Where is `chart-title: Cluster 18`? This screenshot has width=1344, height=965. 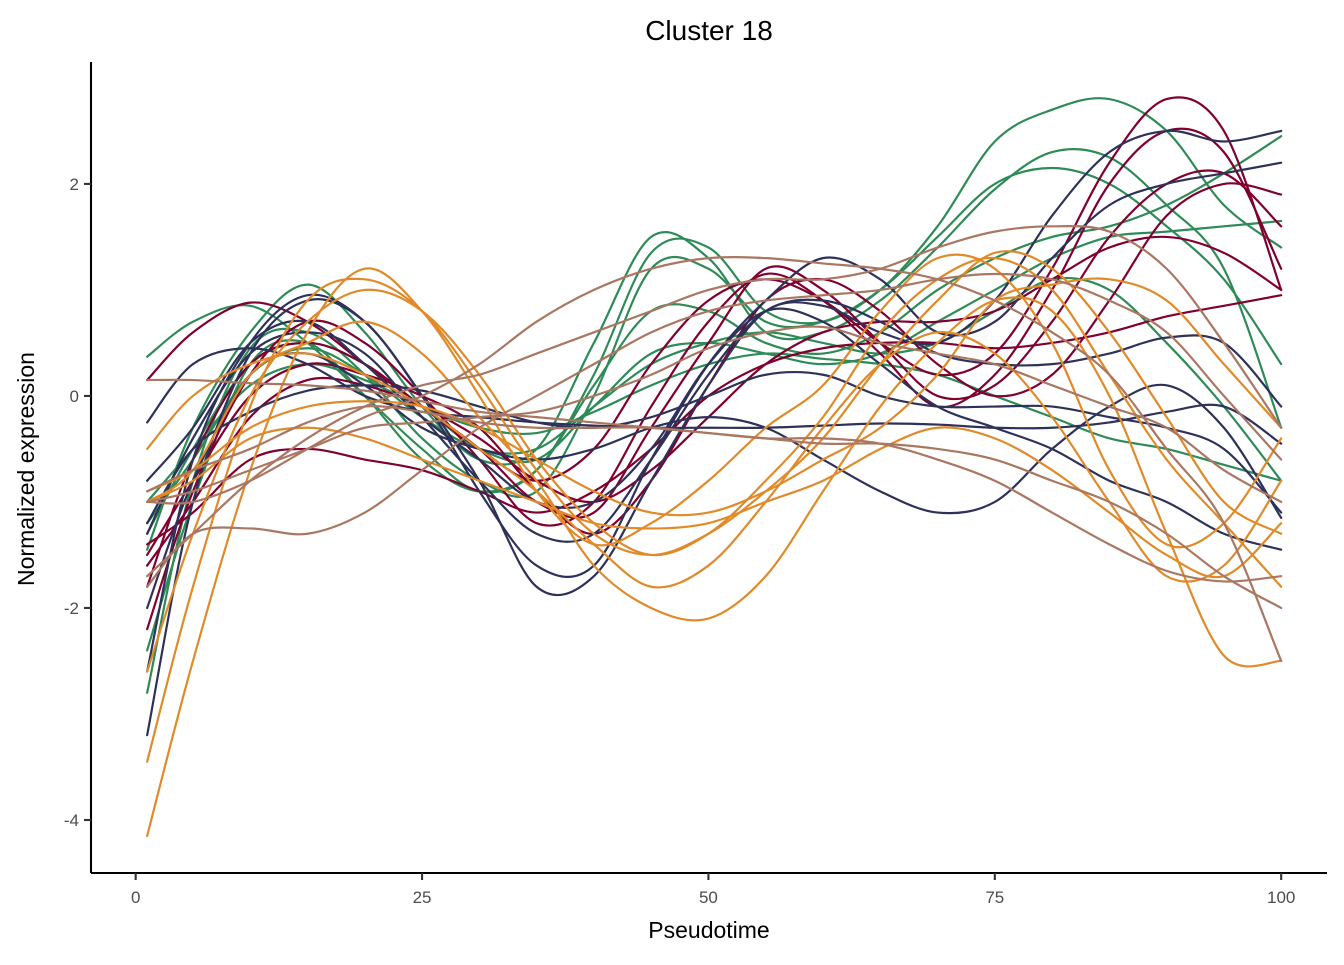 chart-title: Cluster 18 is located at coordinates (709, 30).